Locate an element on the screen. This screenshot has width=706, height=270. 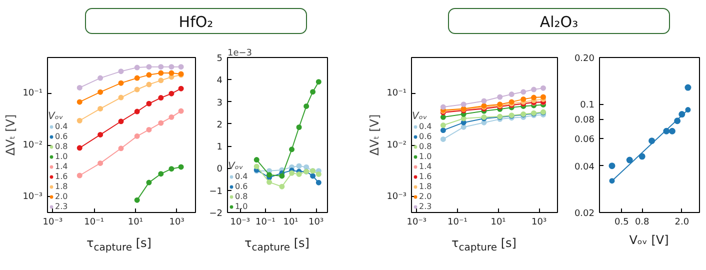
y-tick-label: 0.20 is located at coordinates (584, 59).